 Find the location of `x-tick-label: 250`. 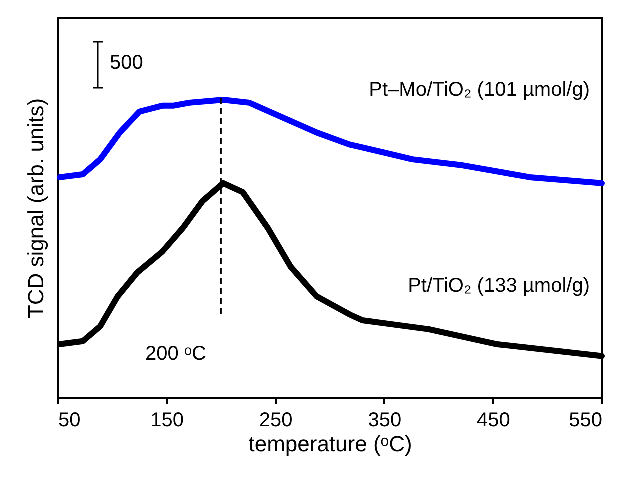

x-tick-label: 250 is located at coordinates (276, 421).